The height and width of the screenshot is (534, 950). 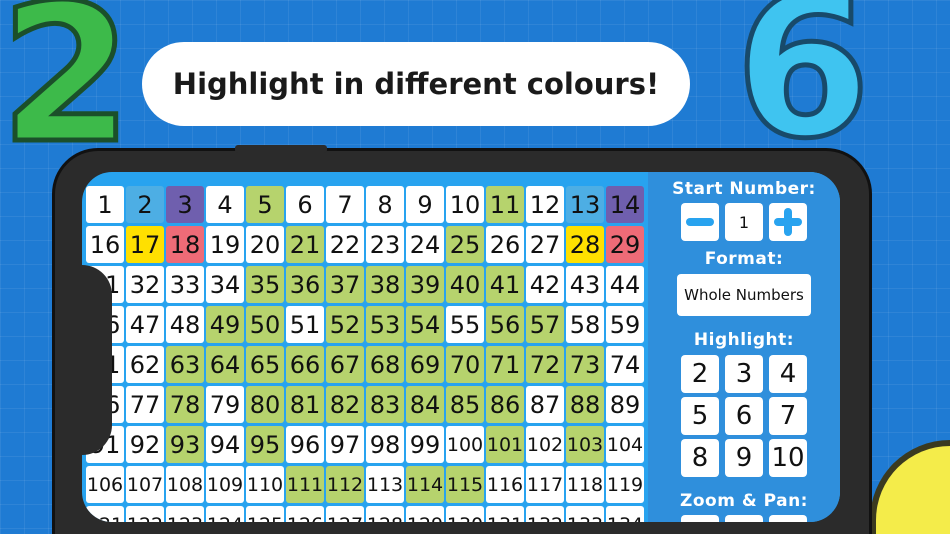 I want to click on grid-cell: 39, so click(x=425, y=284).